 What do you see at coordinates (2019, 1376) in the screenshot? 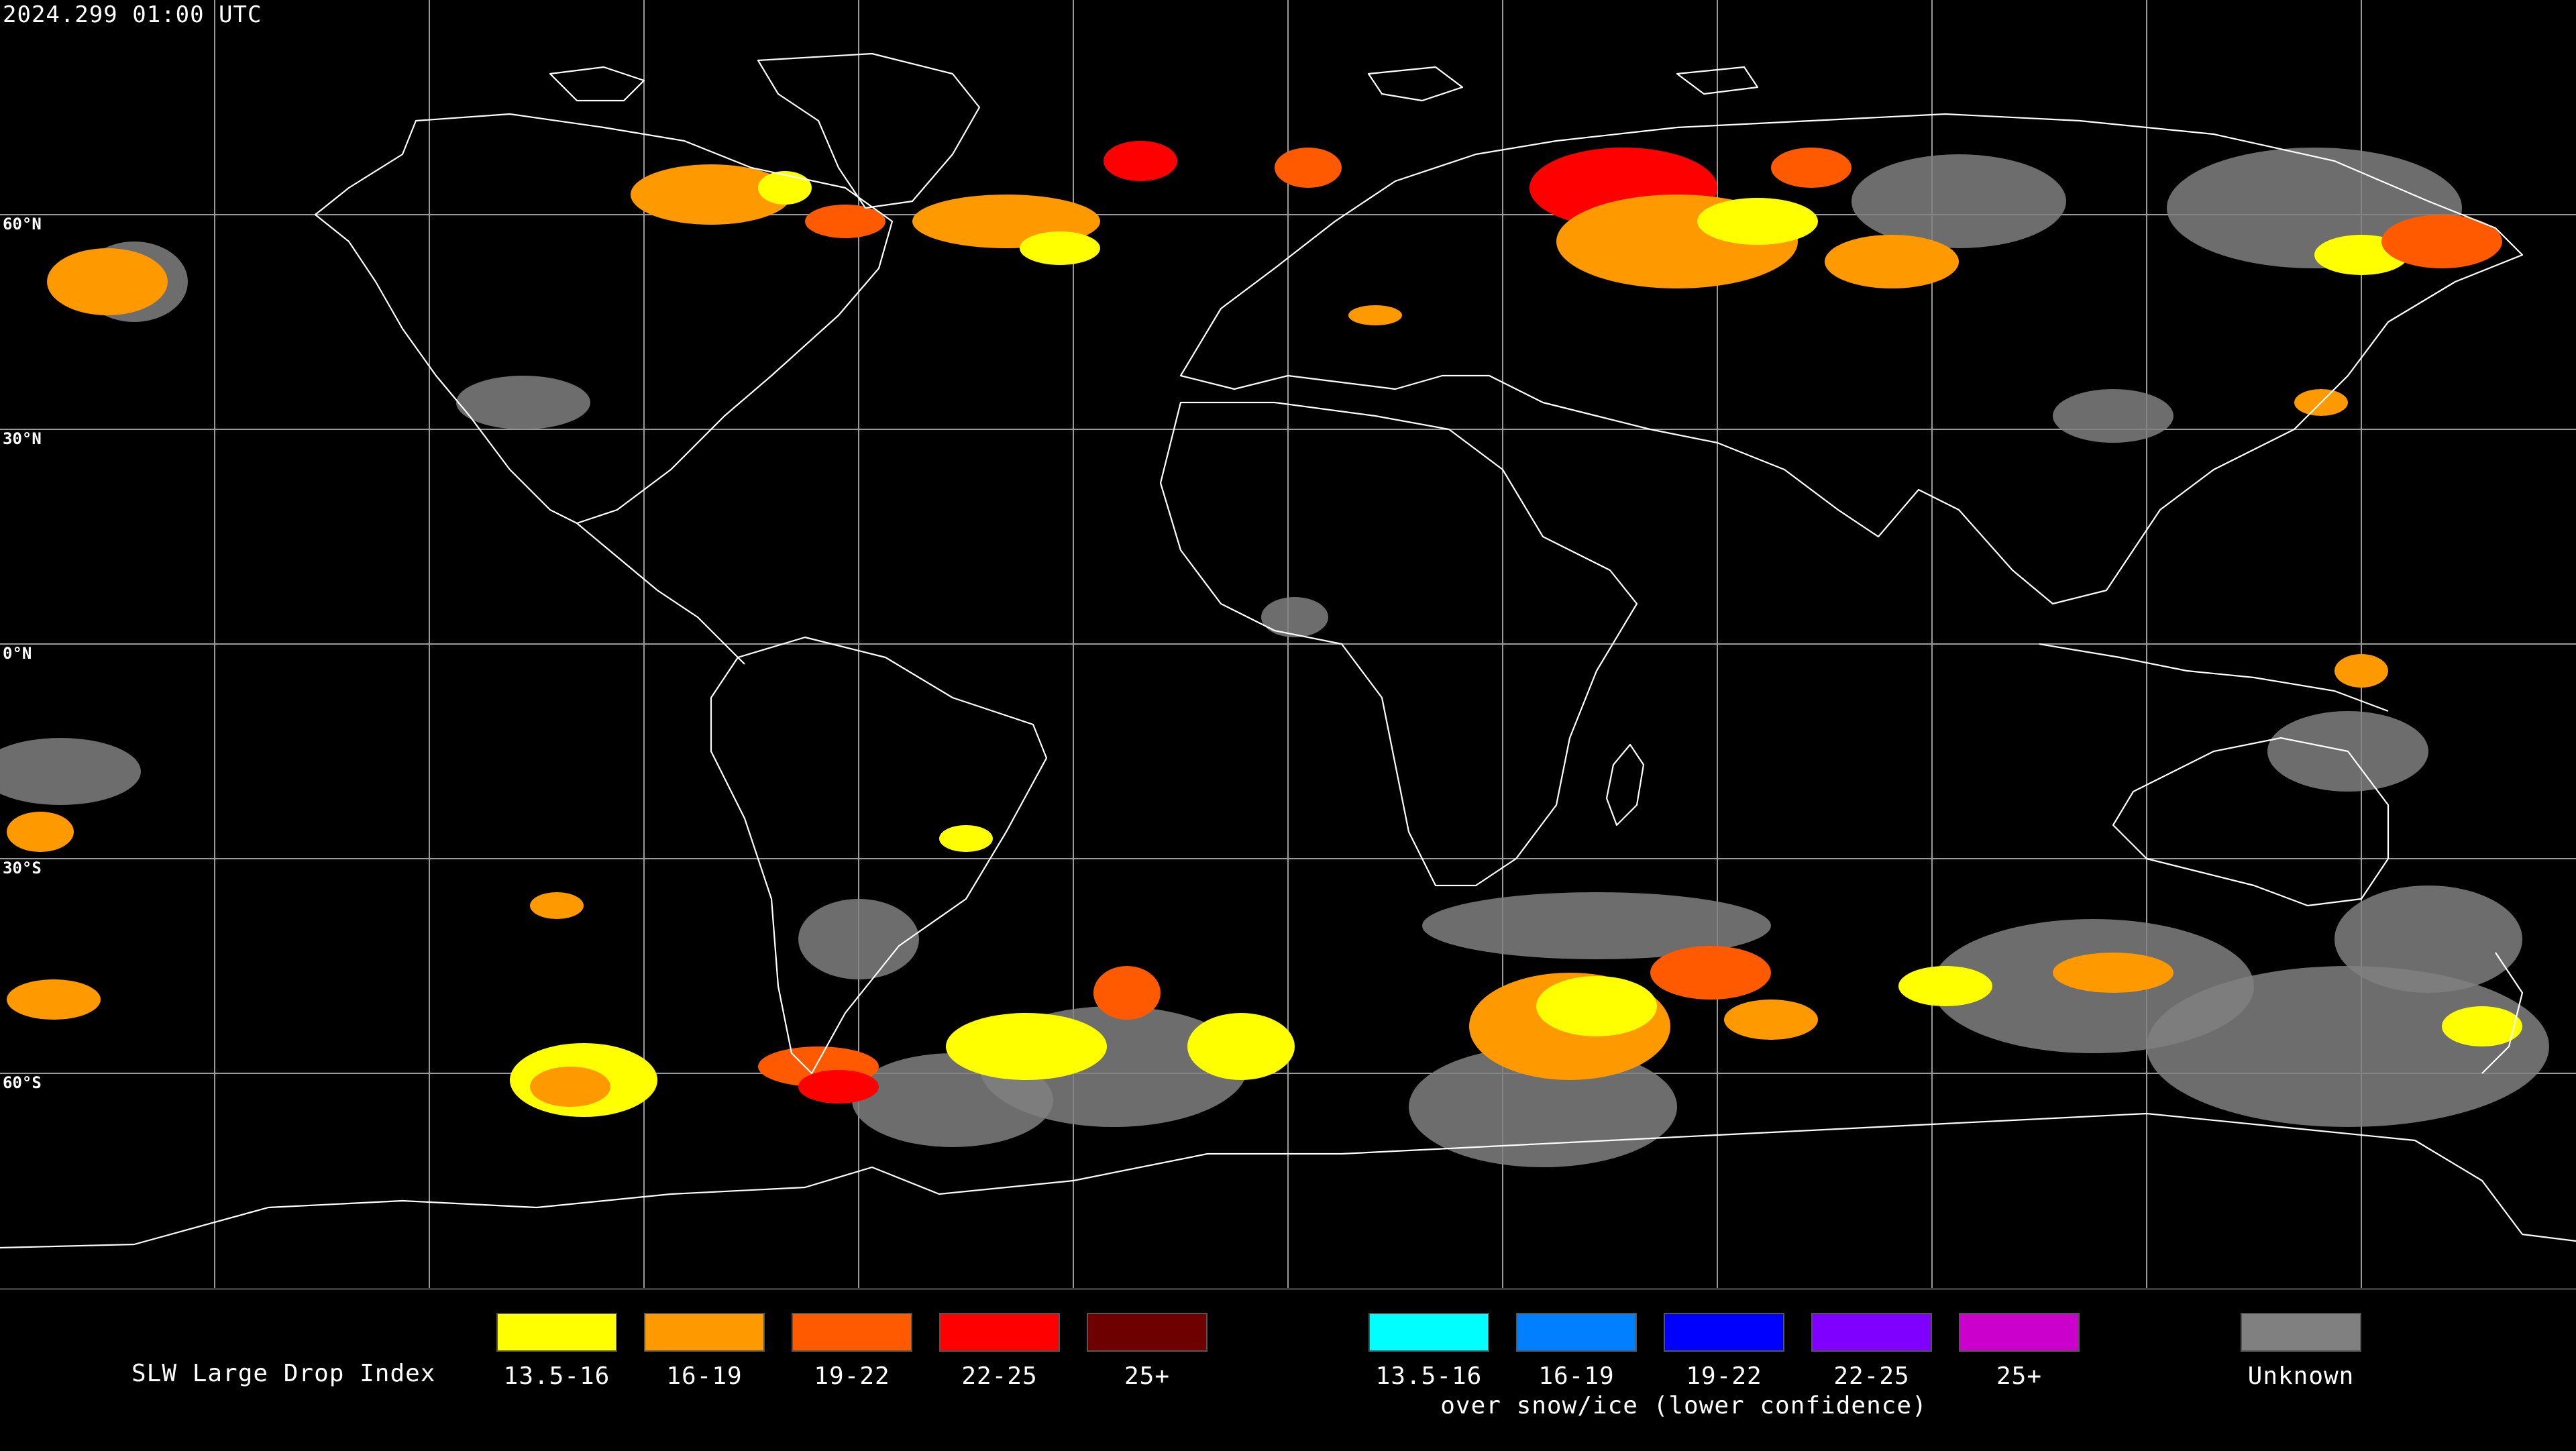
I see `legend-label-snow-5: 25+` at bounding box center [2019, 1376].